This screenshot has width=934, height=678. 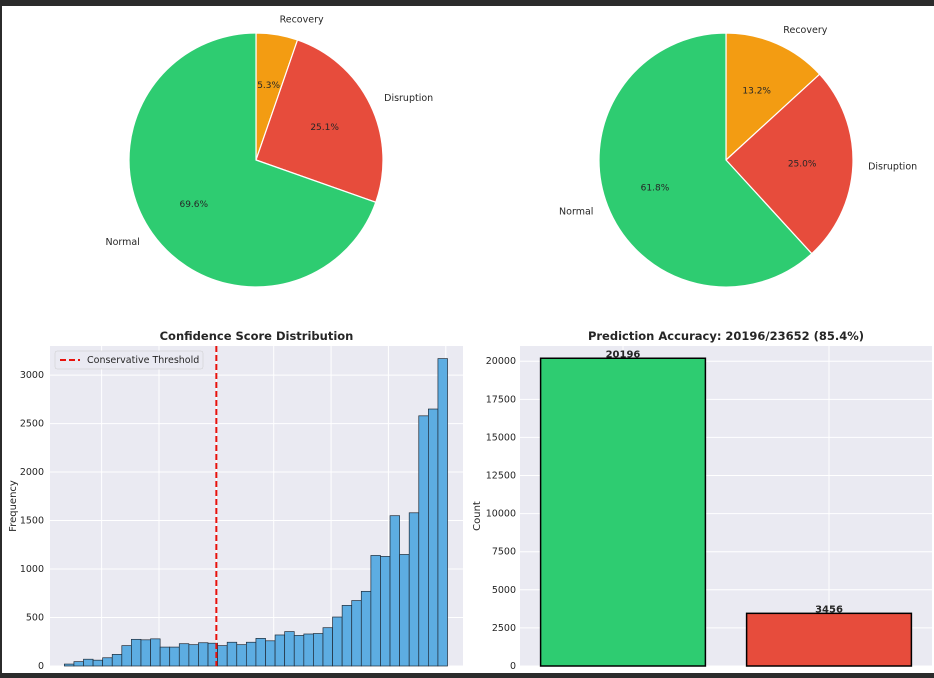 What do you see at coordinates (324, 128) in the screenshot?
I see `pie-percent-label: 25.1%` at bounding box center [324, 128].